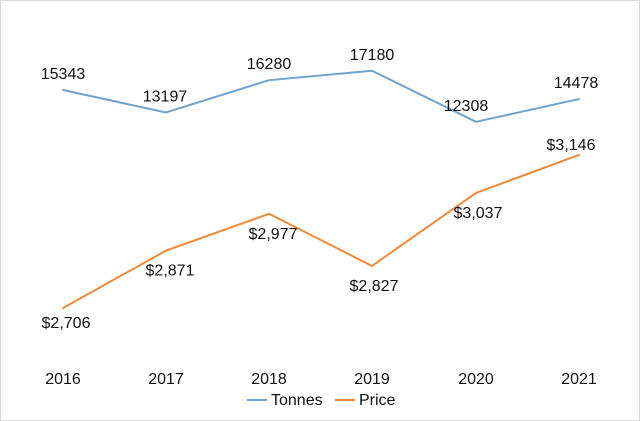 Image resolution: width=640 pixels, height=421 pixels. What do you see at coordinates (166, 379) in the screenshot?
I see `x-axis-tick-label: 2017` at bounding box center [166, 379].